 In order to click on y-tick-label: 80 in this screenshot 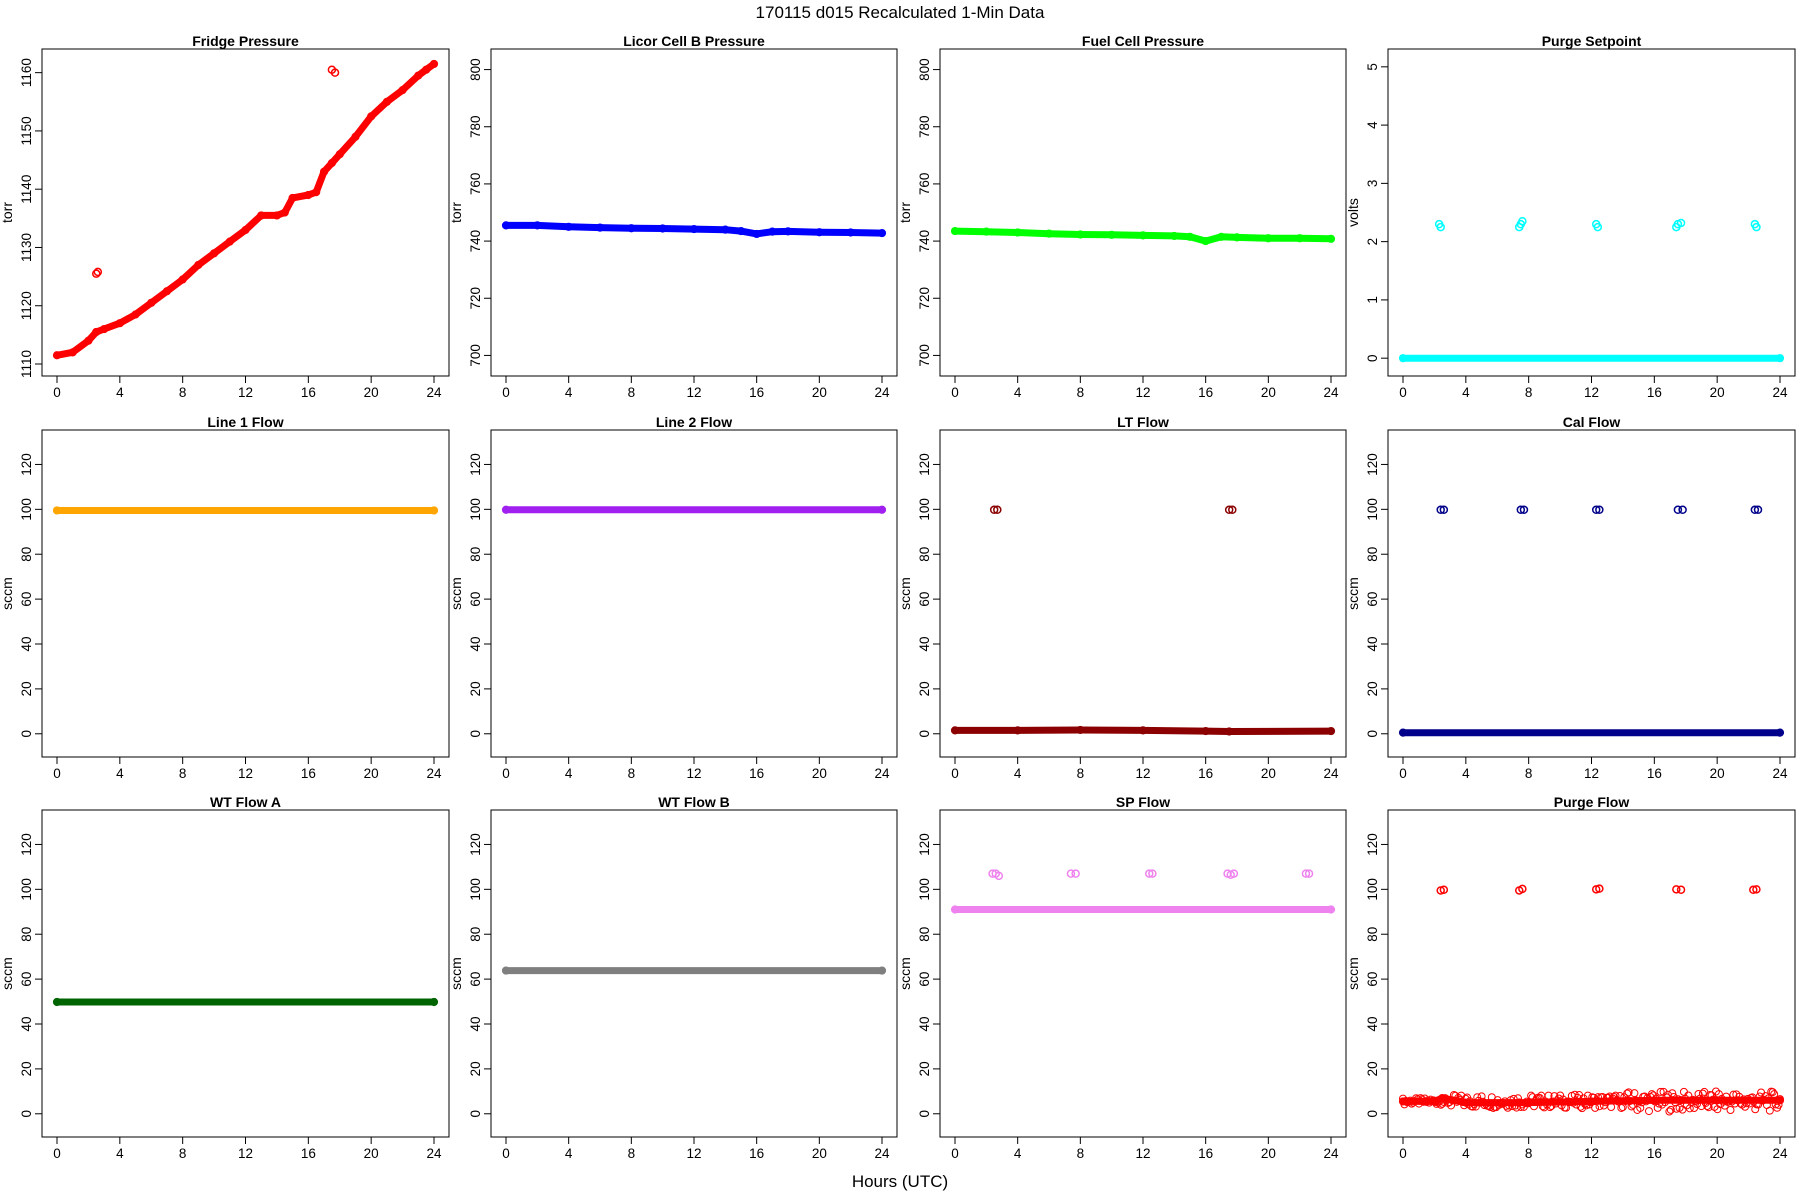, I will do `click(26, 554)`.